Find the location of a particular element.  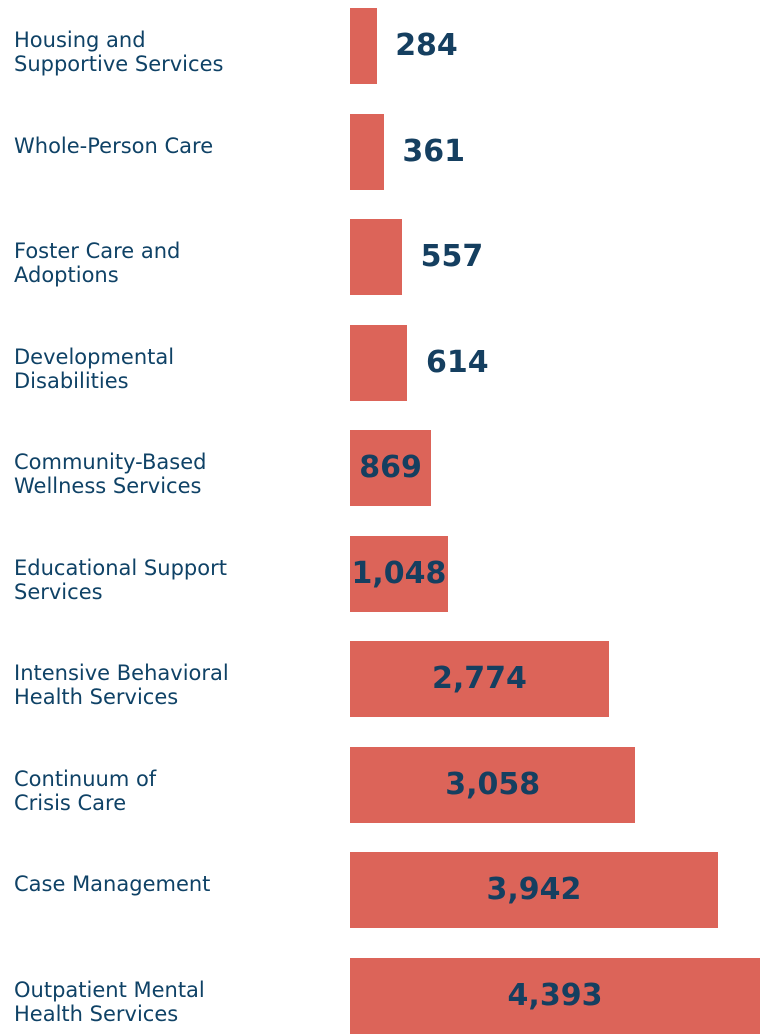

value-label: 3,058 is located at coordinates (493, 784).